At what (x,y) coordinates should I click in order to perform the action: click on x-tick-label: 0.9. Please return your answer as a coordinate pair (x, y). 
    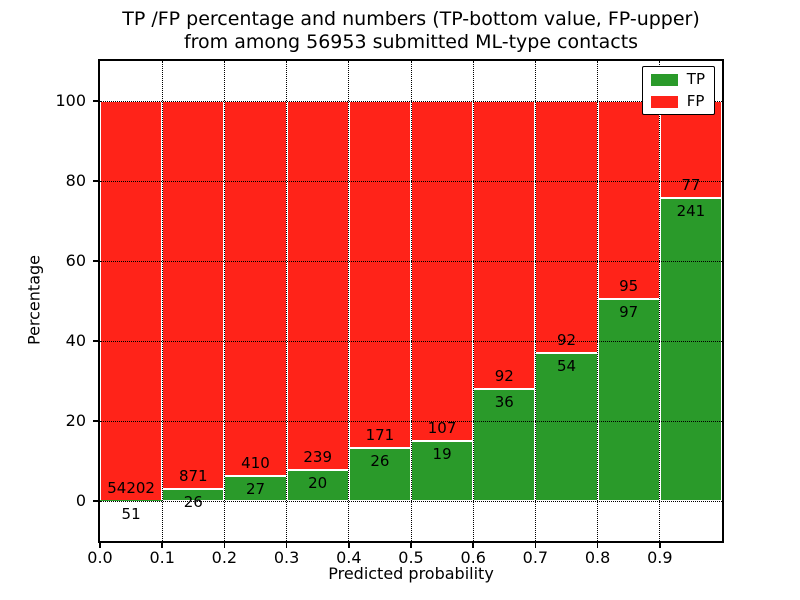
    Looking at the image, I should click on (660, 557).